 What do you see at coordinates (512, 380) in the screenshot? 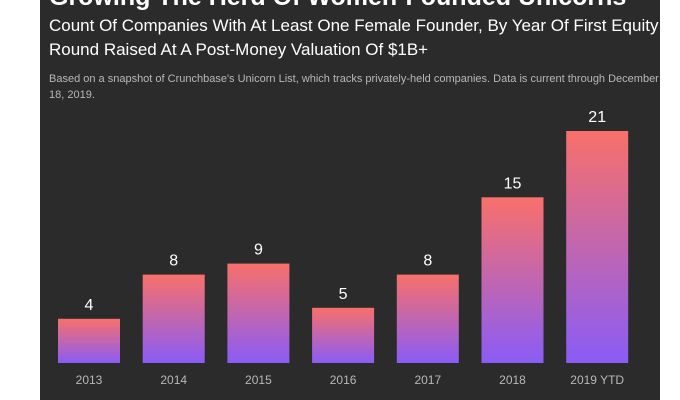
I see `x-tick-label-2018: 2018` at bounding box center [512, 380].